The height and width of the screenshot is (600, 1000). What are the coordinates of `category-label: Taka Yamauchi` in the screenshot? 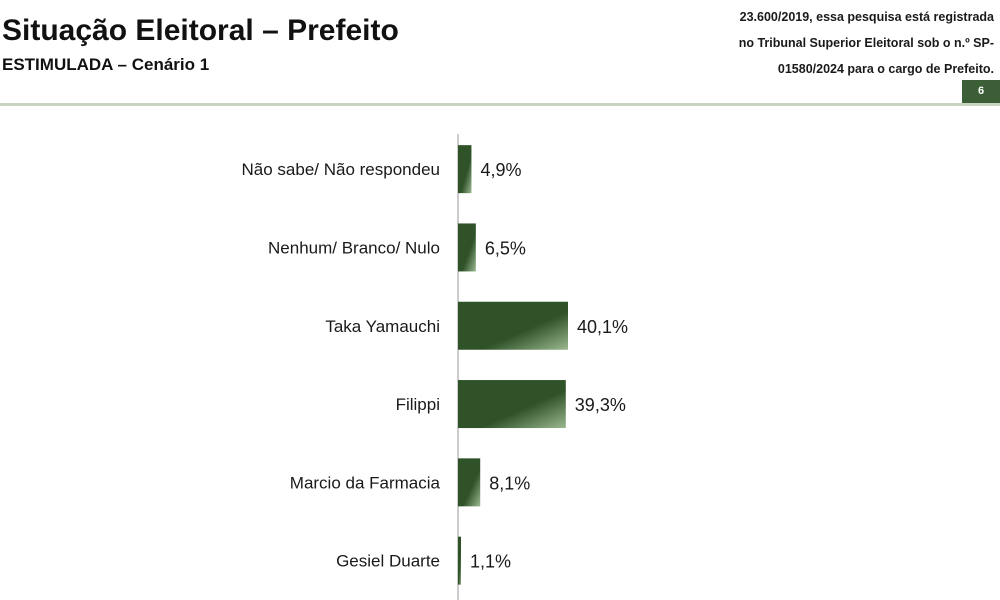 It's located at (382, 326).